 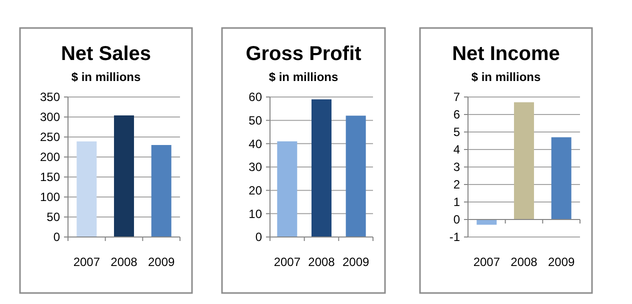 What do you see at coordinates (456, 149) in the screenshot?
I see `y-tick-label: 4` at bounding box center [456, 149].